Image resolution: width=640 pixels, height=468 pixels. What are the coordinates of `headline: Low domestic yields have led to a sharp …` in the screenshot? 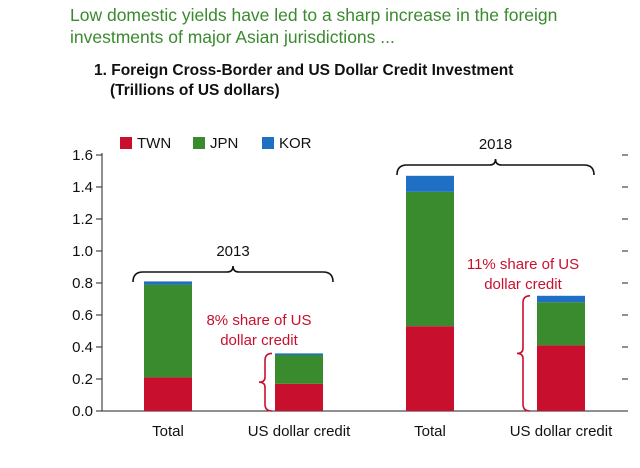 It's located at (314, 26).